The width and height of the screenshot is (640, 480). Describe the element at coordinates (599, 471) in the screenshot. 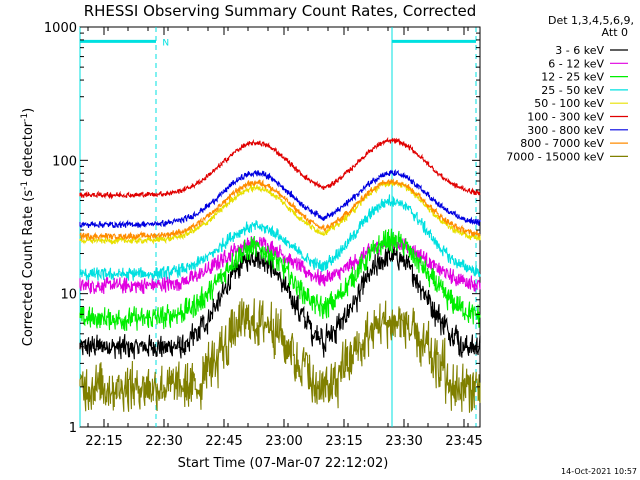

I see `timestamp: 14-Oct-2021 10:57` at that location.